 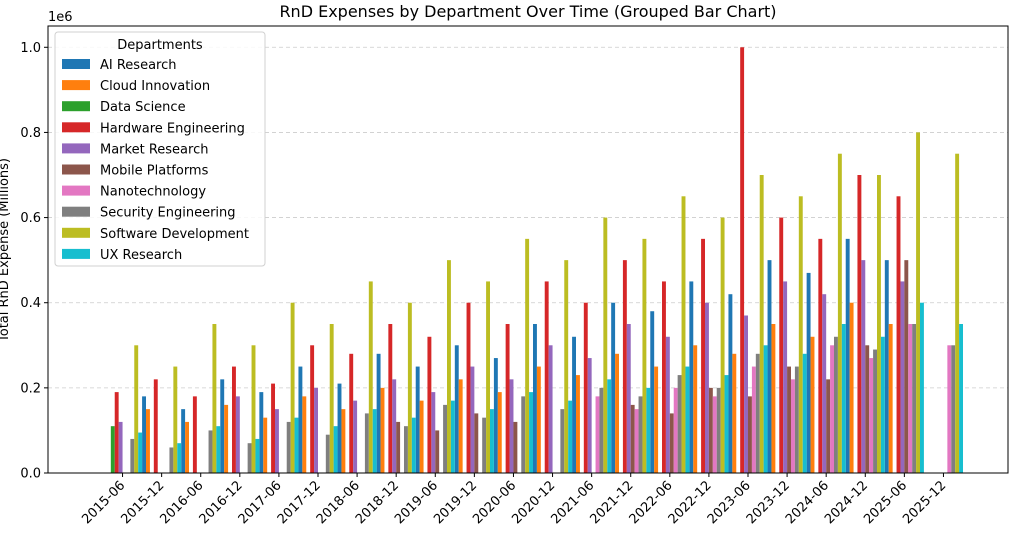 What do you see at coordinates (30, 48) in the screenshot?
I see `y-tick-label: 1.0` at bounding box center [30, 48].